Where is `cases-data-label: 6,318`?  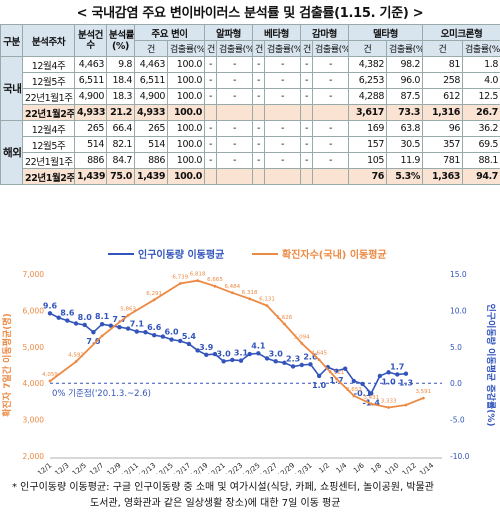 cases-data-label: 6,318 is located at coordinates (250, 293).